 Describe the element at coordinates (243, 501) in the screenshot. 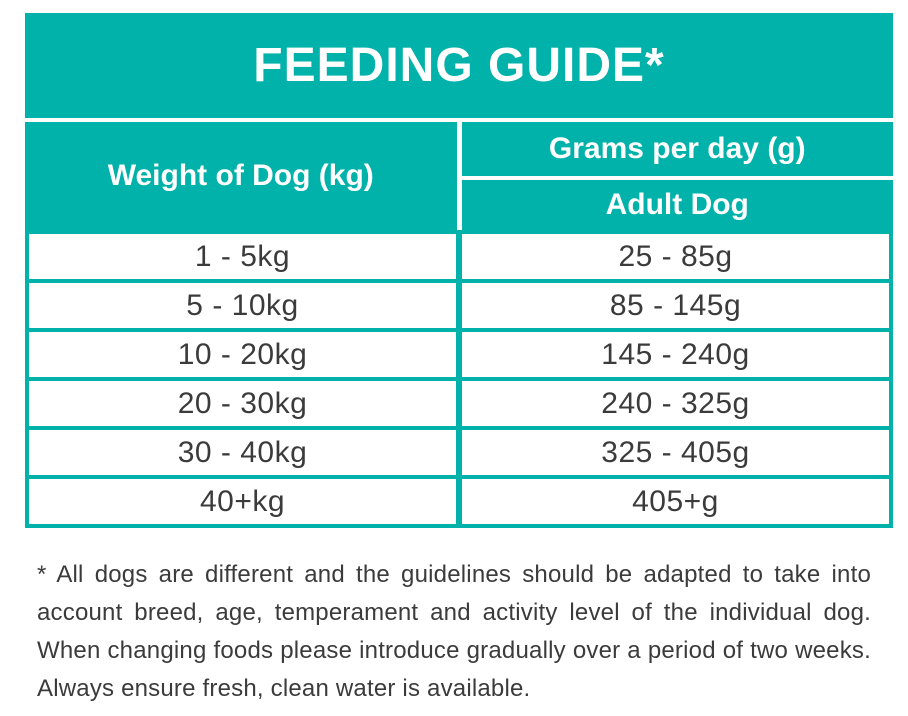

I see `weight-cell: 40+kg` at that location.